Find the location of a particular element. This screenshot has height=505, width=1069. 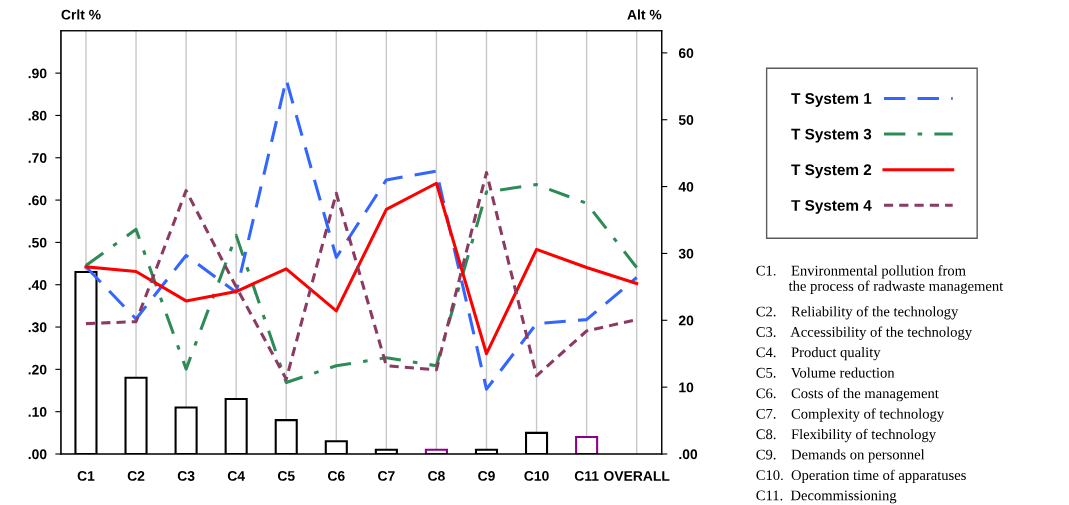

y-tick-label: .10 is located at coordinates (37, 412).